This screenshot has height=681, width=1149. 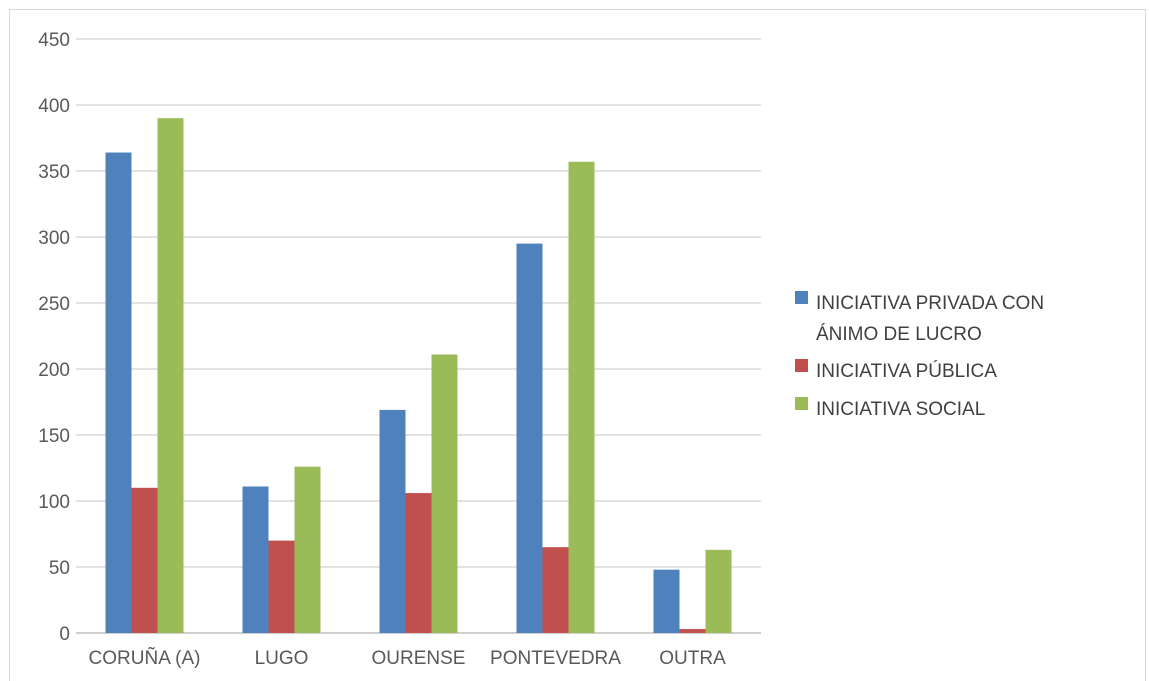 I want to click on y-tick-label: 0, so click(x=64, y=634).